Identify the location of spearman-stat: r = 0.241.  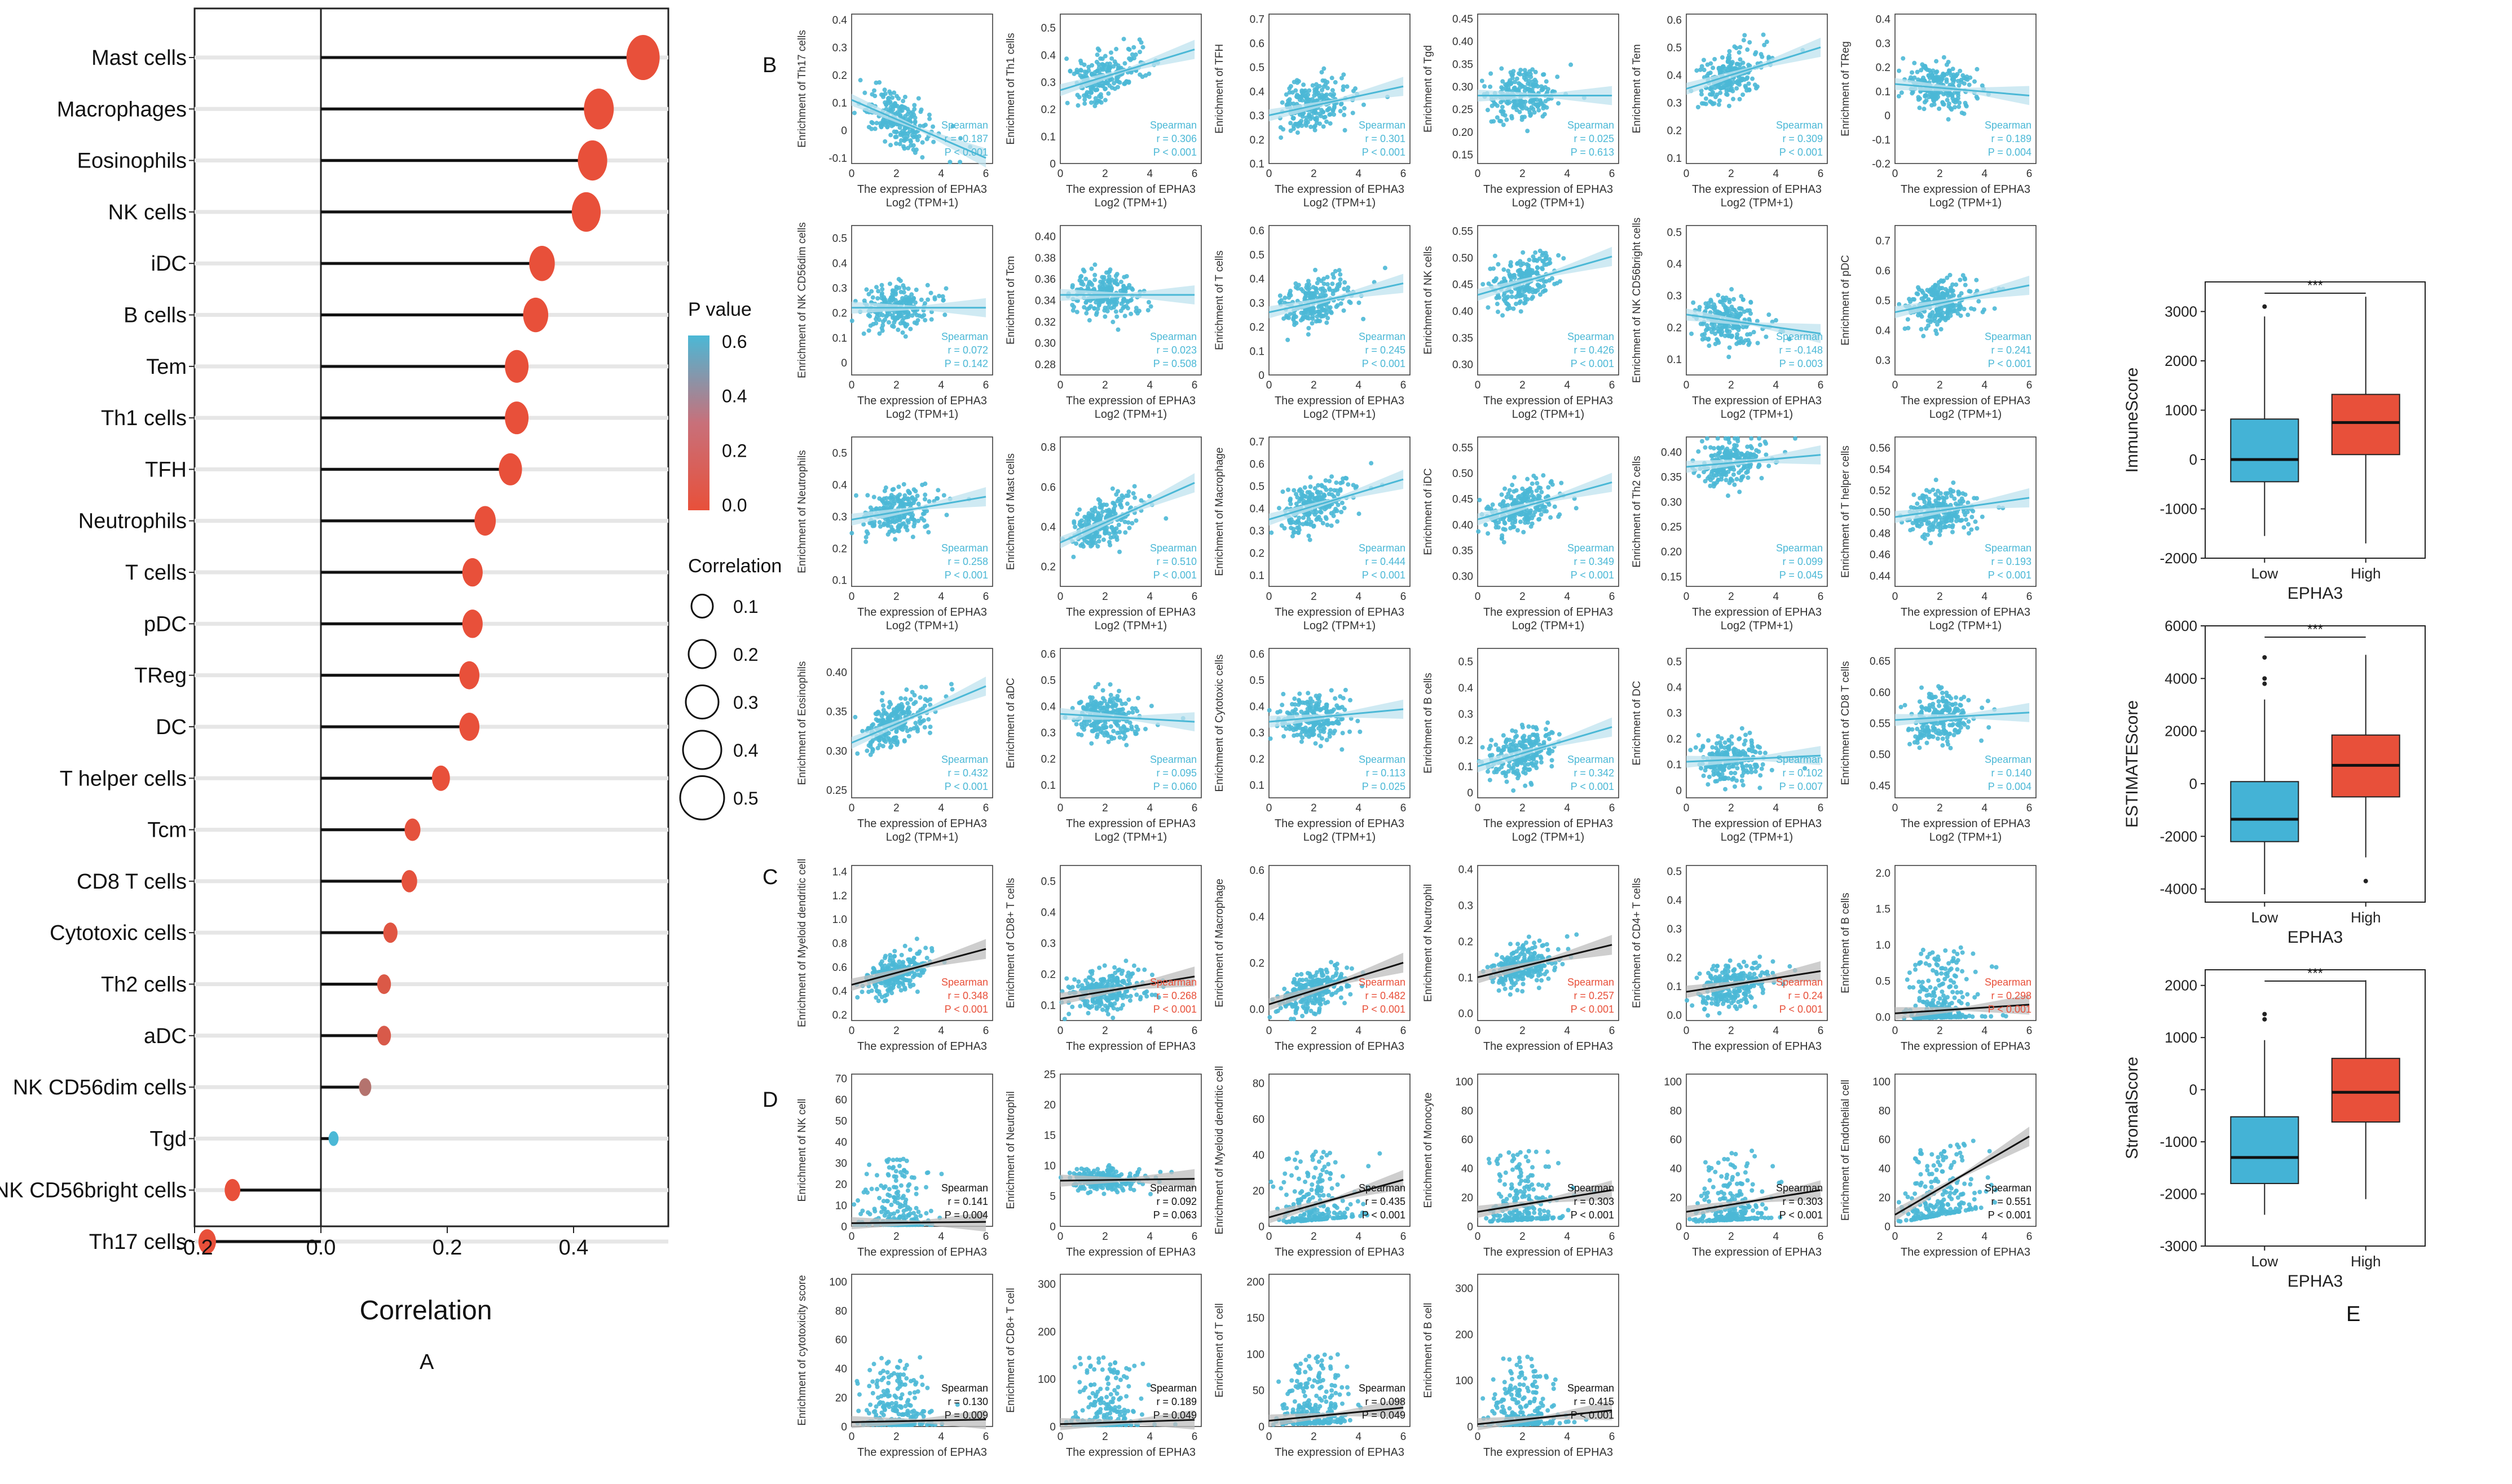
(2011, 350).